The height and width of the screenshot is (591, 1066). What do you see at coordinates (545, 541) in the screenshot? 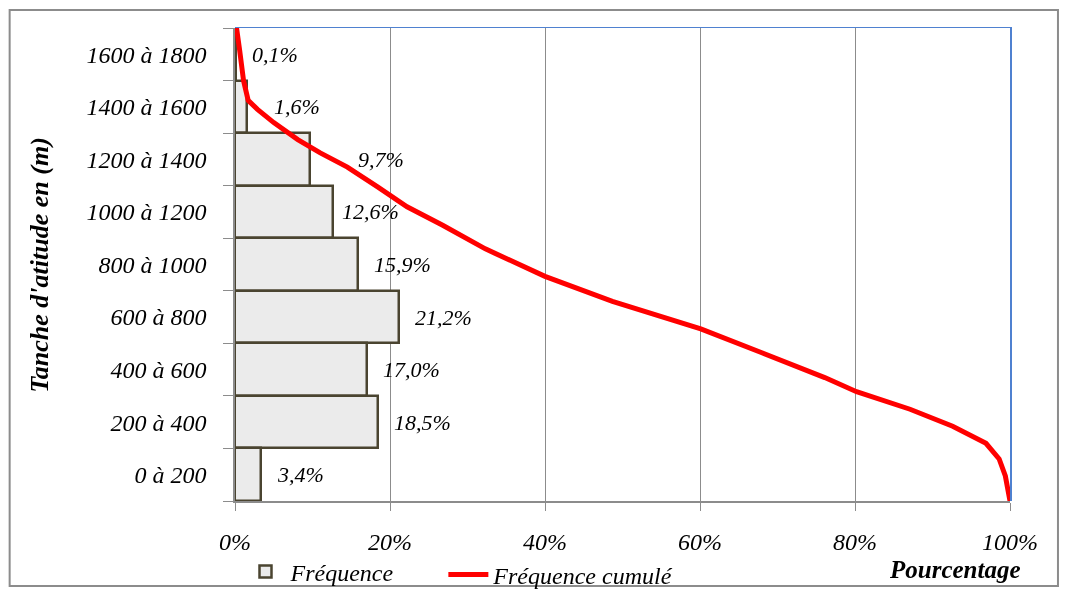
I see `x-tick-label: 40%` at bounding box center [545, 541].